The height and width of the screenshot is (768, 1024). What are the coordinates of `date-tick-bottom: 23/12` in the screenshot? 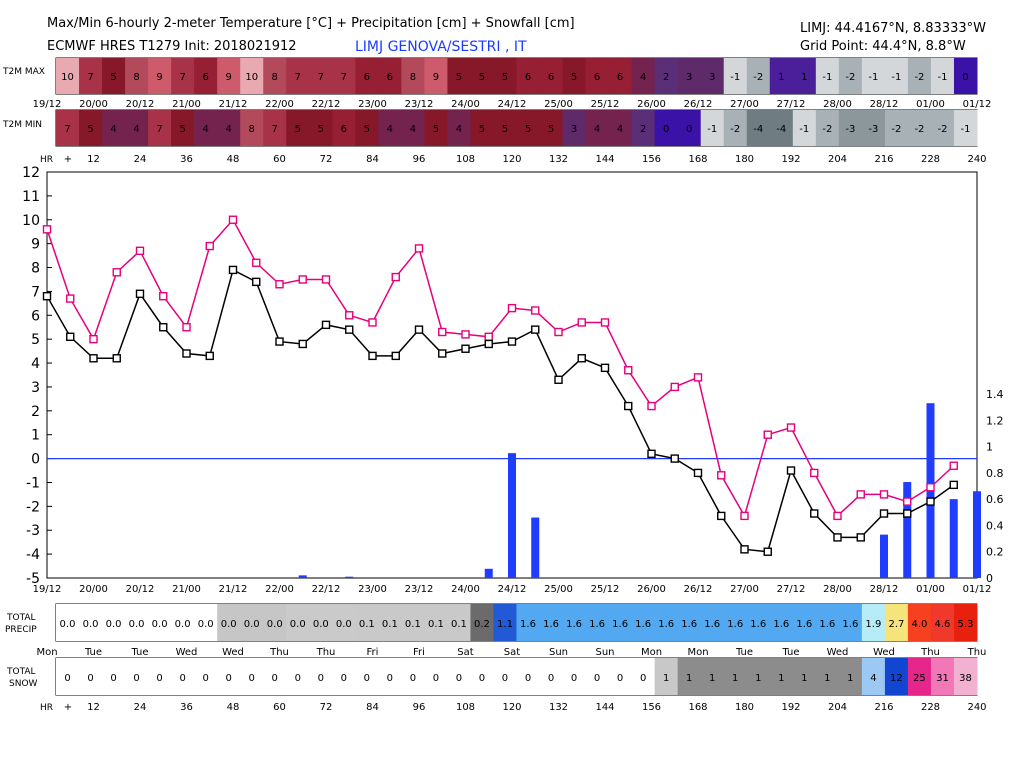 It's located at (419, 589).